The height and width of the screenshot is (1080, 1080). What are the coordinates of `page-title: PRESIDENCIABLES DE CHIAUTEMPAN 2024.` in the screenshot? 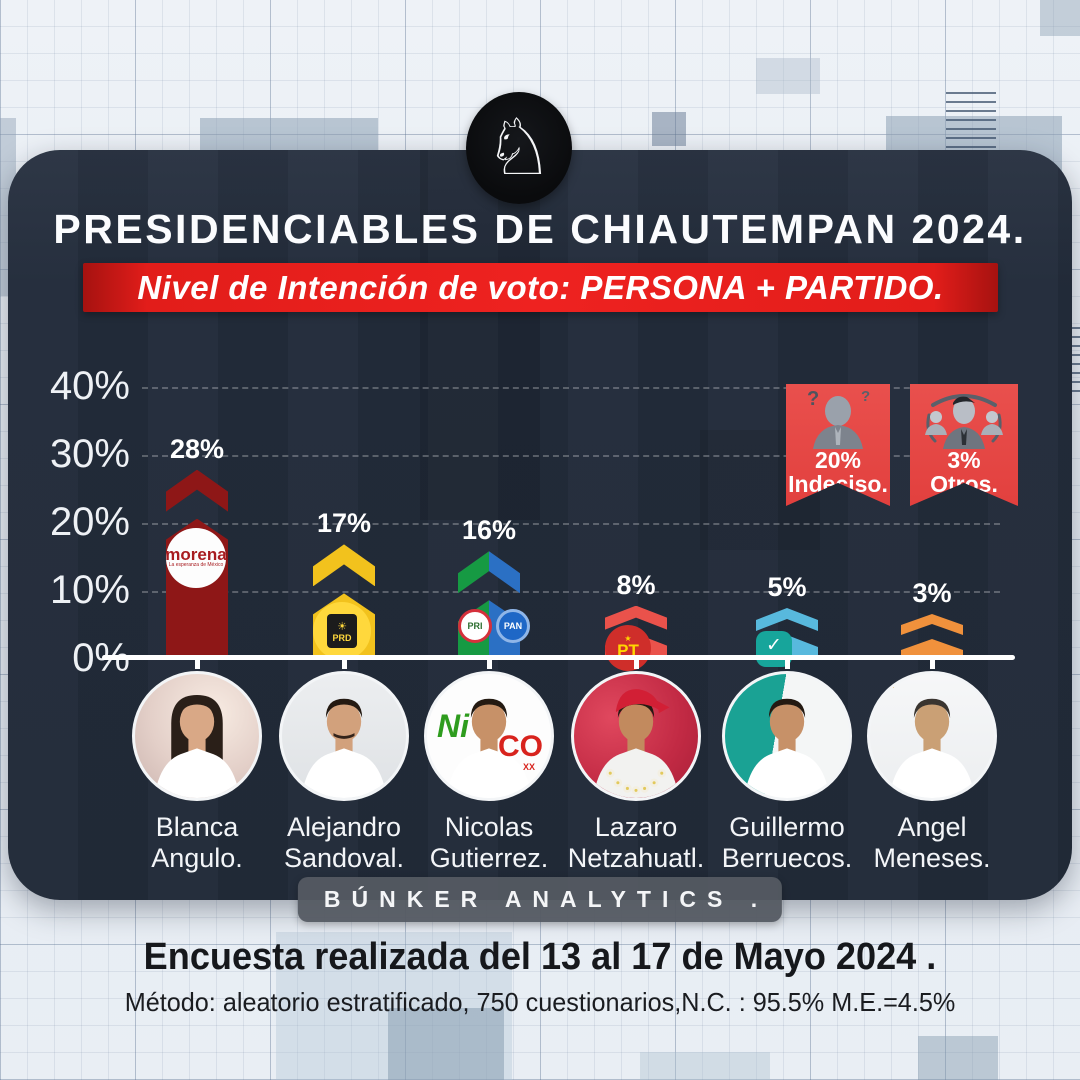 It's located at (540, 229).